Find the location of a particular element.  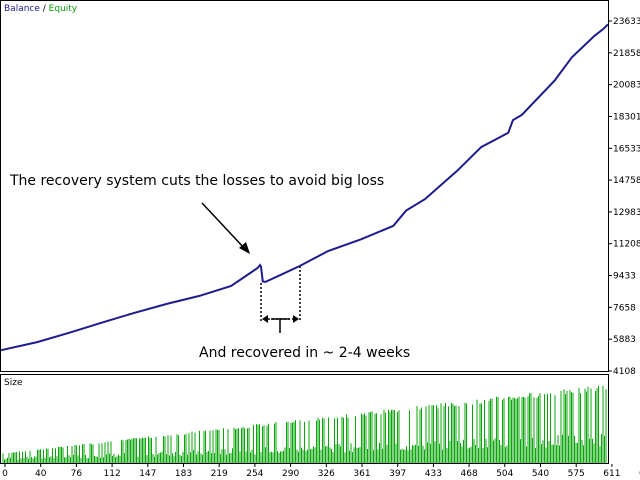

equity-label: Equity is located at coordinates (63, 9).